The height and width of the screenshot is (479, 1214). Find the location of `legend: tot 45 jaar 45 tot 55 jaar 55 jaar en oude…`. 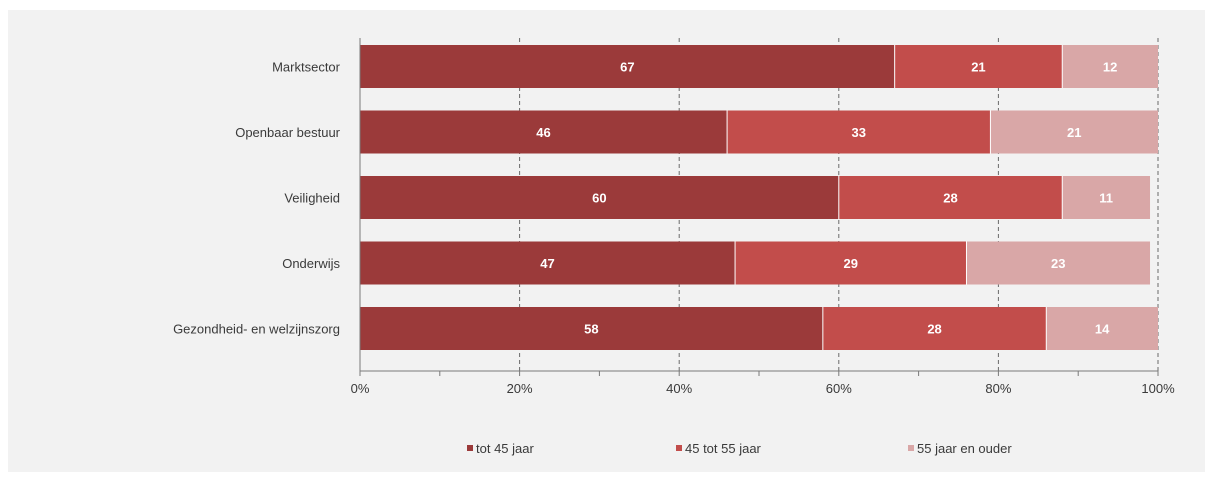

legend: tot 45 jaar 45 tot 55 jaar 55 jaar en oude… is located at coordinates (739, 448).